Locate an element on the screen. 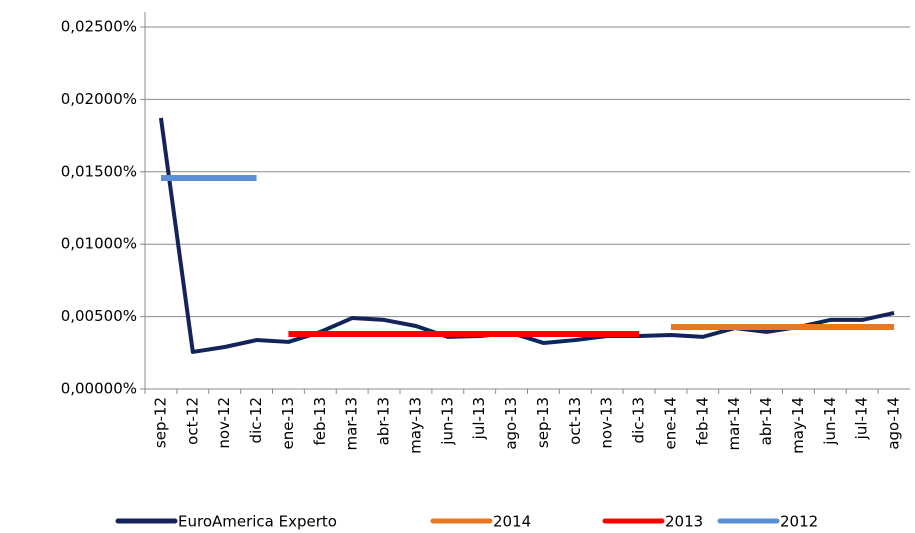  y-tick-label: 0,01500% is located at coordinates (99, 171).